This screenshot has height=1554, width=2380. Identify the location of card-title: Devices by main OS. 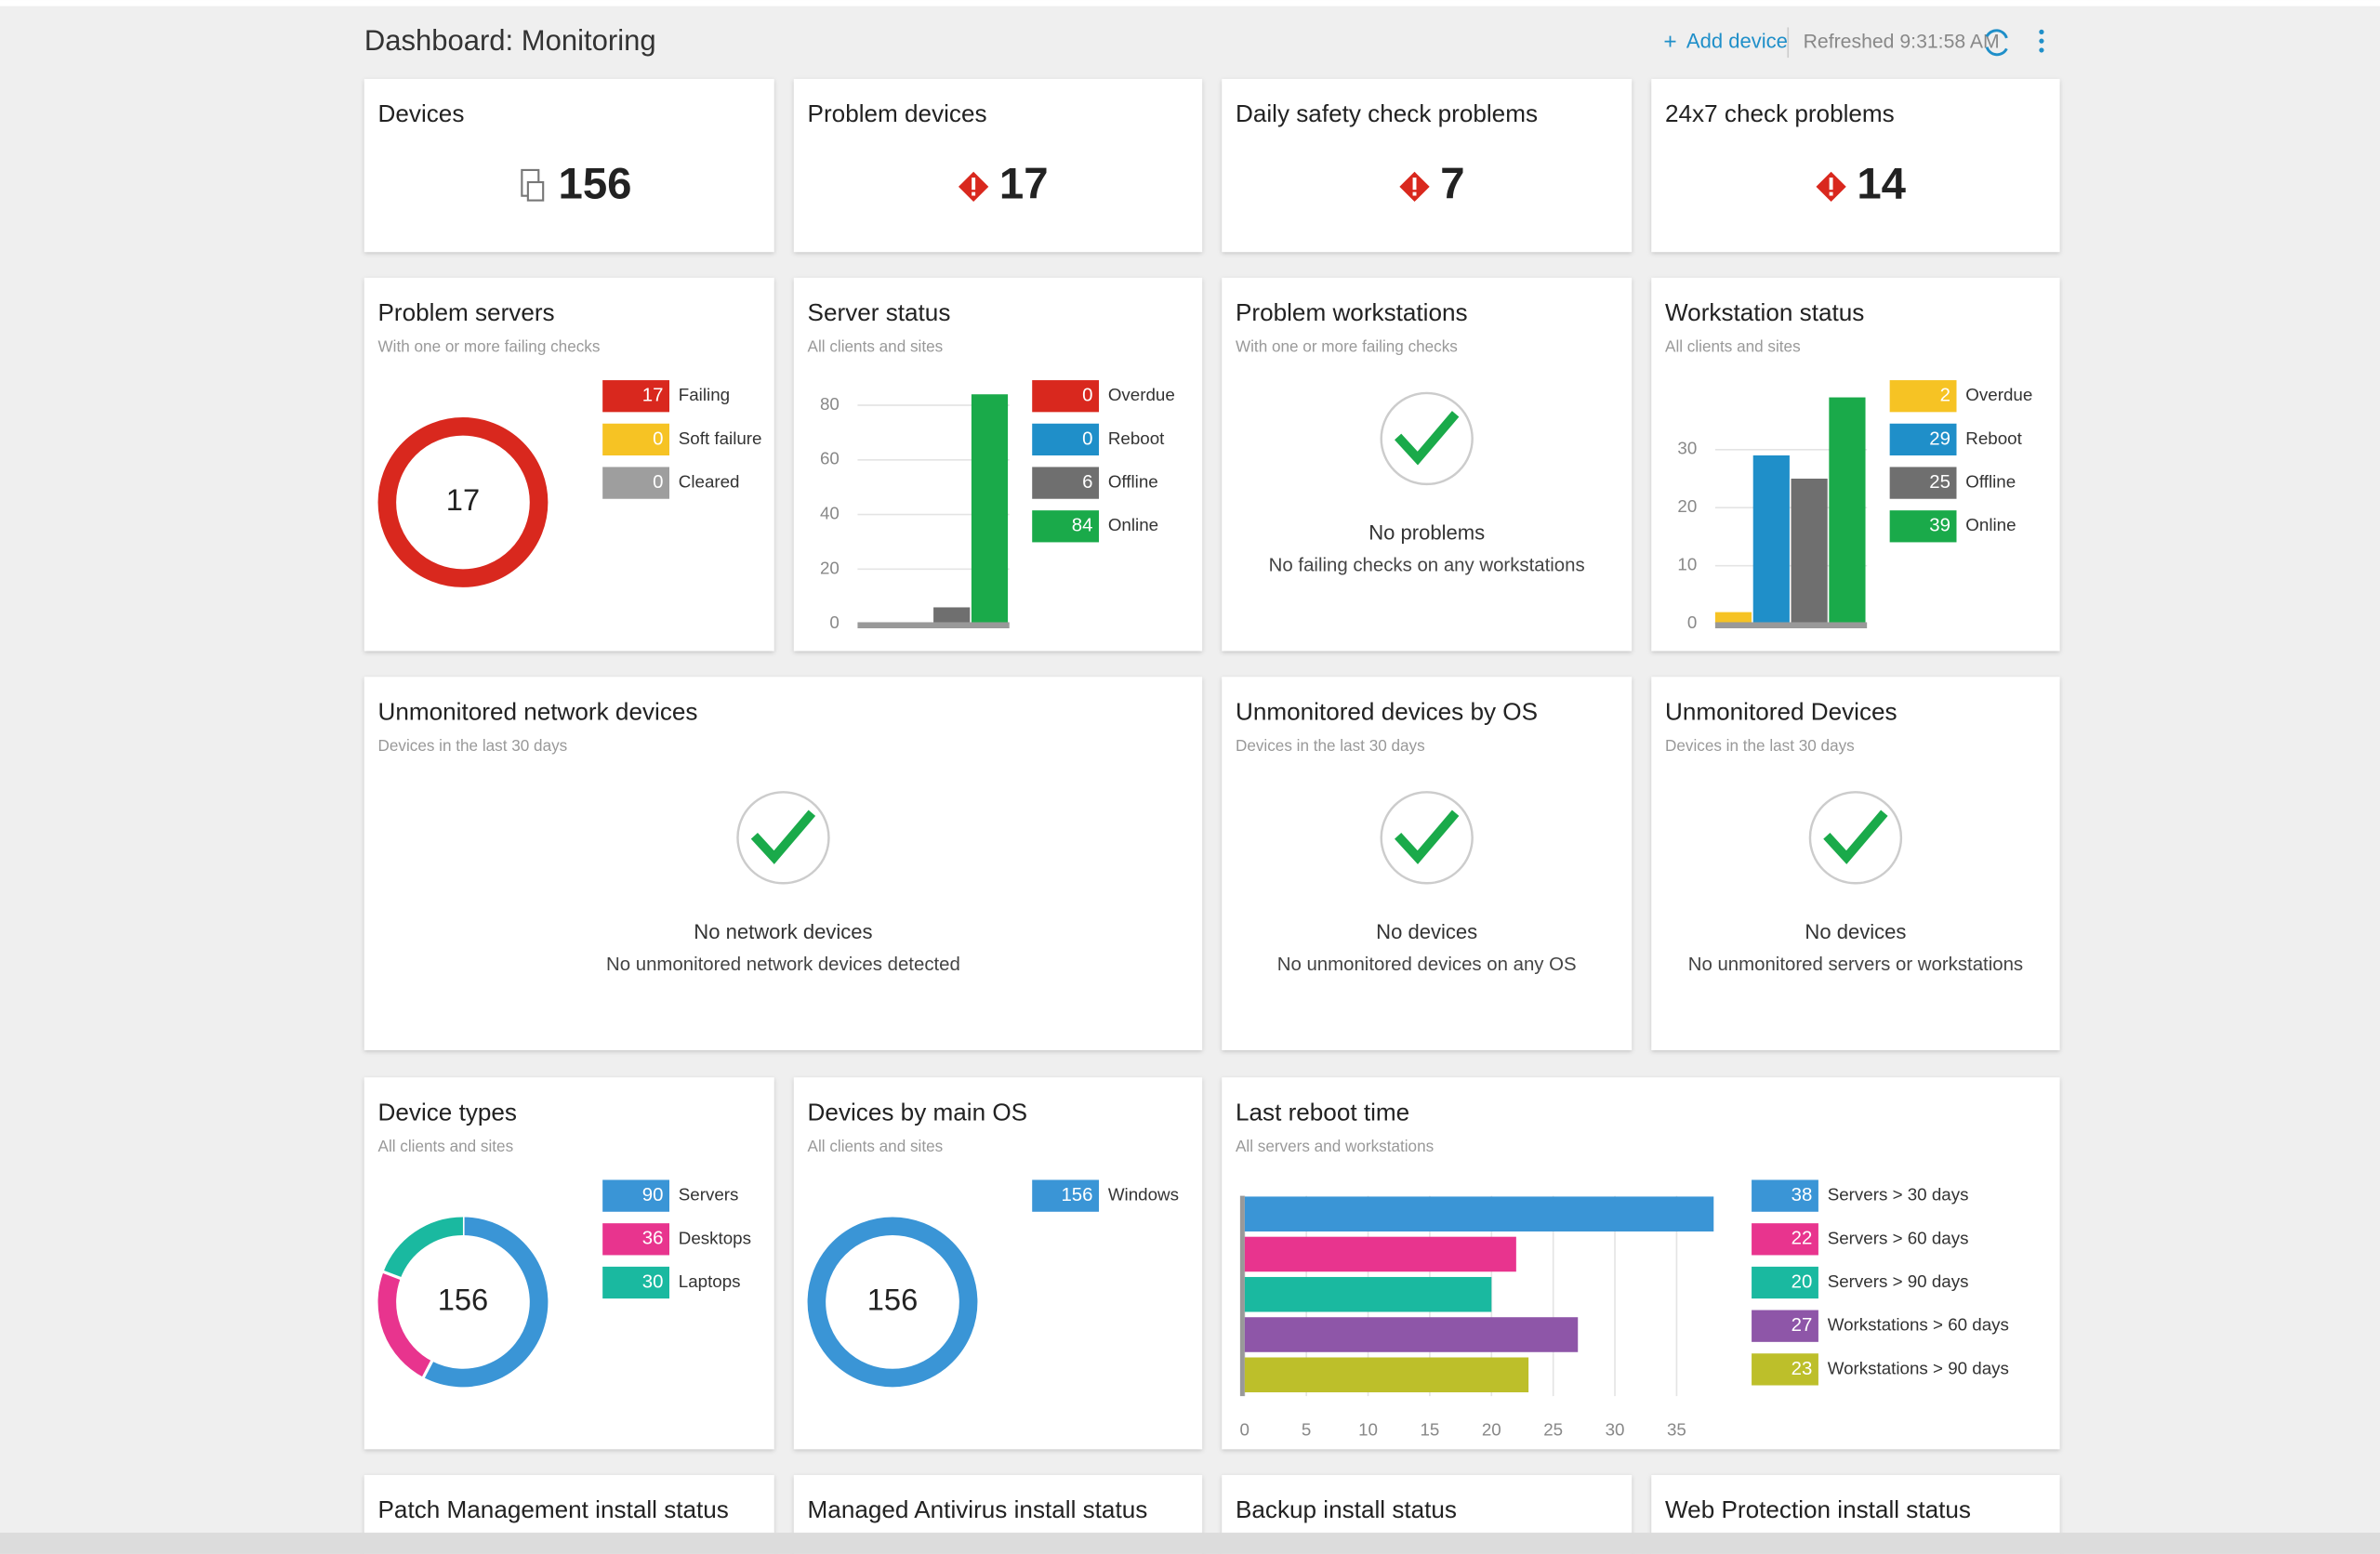
(918, 1112).